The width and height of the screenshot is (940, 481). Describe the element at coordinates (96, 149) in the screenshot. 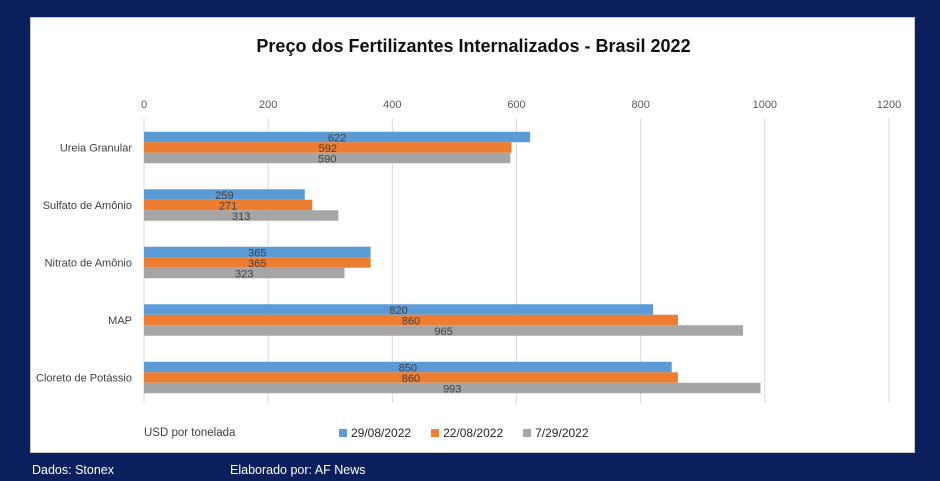

I see `category-label: Ureia Granular` at that location.